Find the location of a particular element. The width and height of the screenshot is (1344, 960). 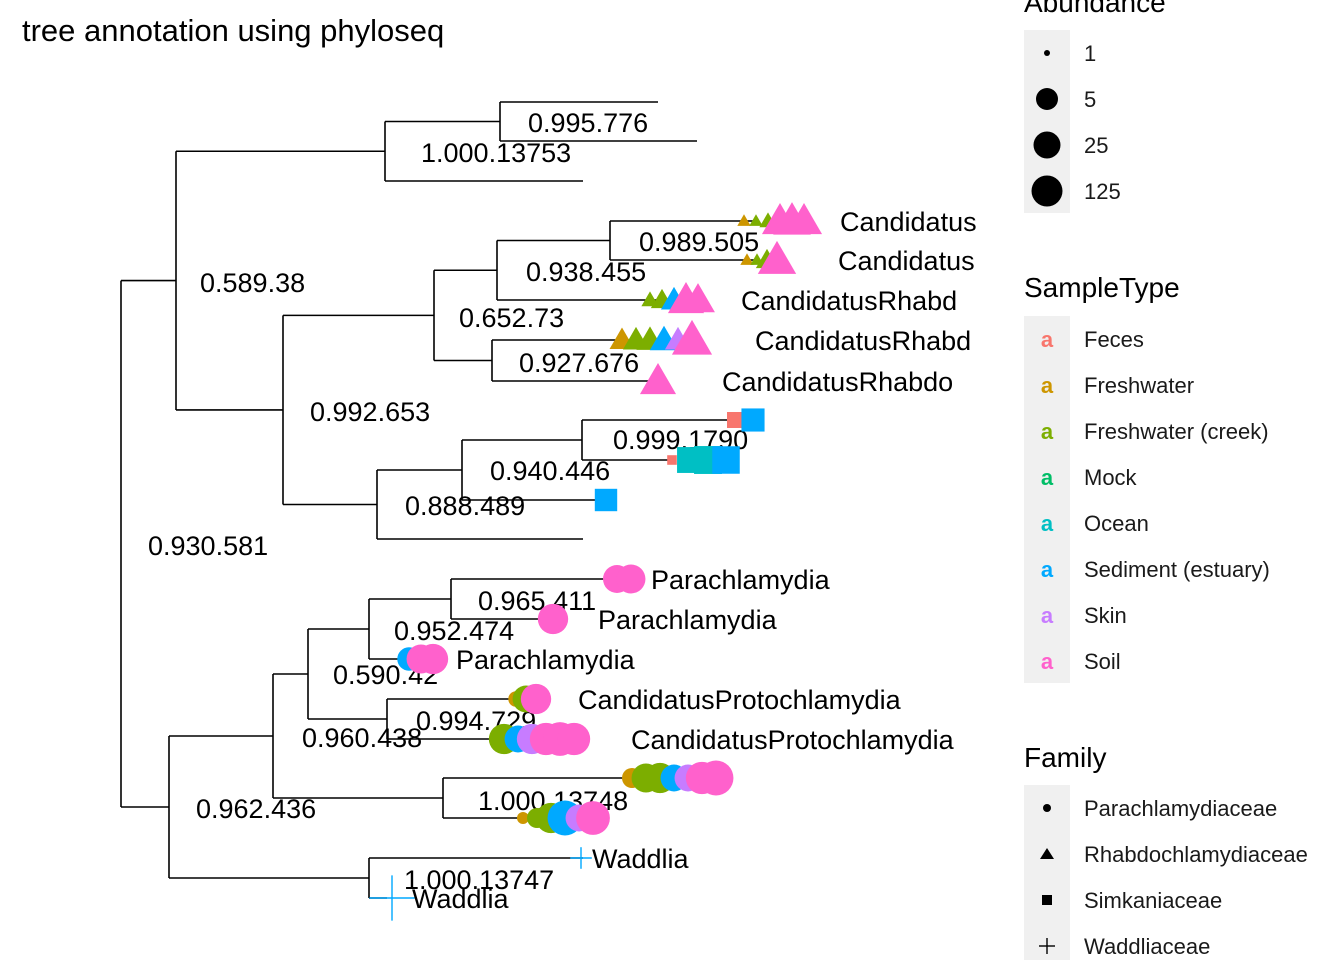

legend-label-sampletype: Feces is located at coordinates (1114, 339).